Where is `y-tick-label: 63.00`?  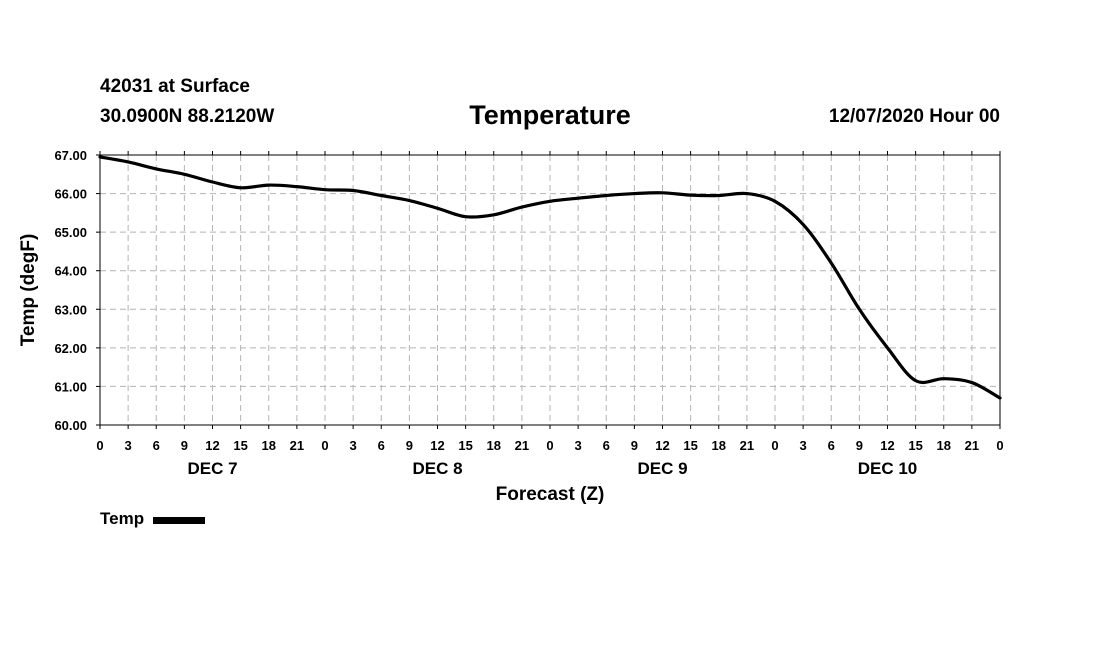 y-tick-label: 63.00 is located at coordinates (70, 309).